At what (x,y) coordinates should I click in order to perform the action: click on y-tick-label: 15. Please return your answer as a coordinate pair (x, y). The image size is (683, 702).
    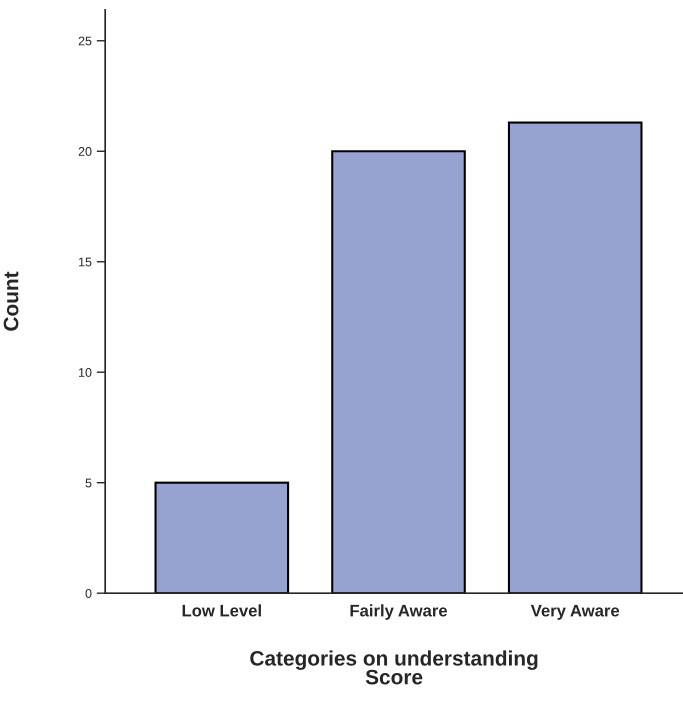
    Looking at the image, I should click on (85, 262).